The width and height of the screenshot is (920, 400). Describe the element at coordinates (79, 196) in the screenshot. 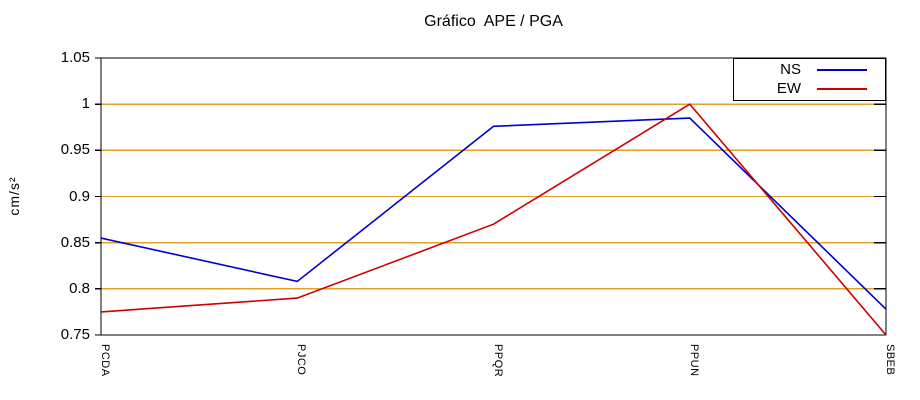

I see `y-tick-label: 0.9` at that location.